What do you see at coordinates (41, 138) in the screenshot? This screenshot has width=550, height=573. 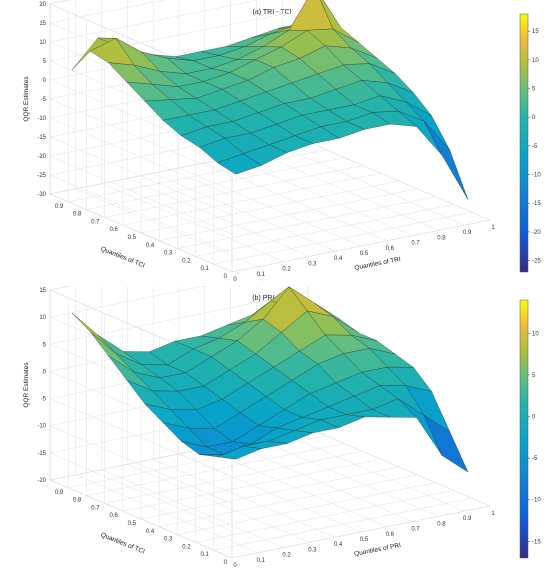 I see `chart0-z-tick: -15` at bounding box center [41, 138].